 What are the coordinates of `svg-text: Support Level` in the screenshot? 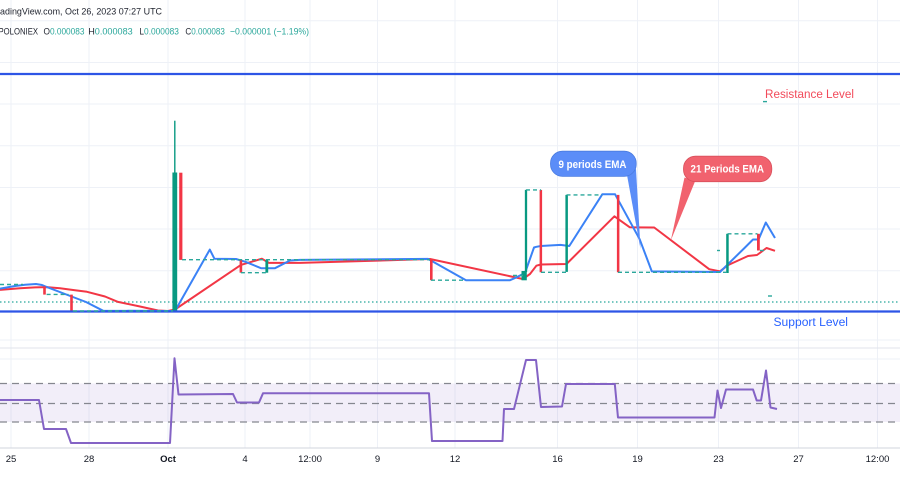 It's located at (811, 322).